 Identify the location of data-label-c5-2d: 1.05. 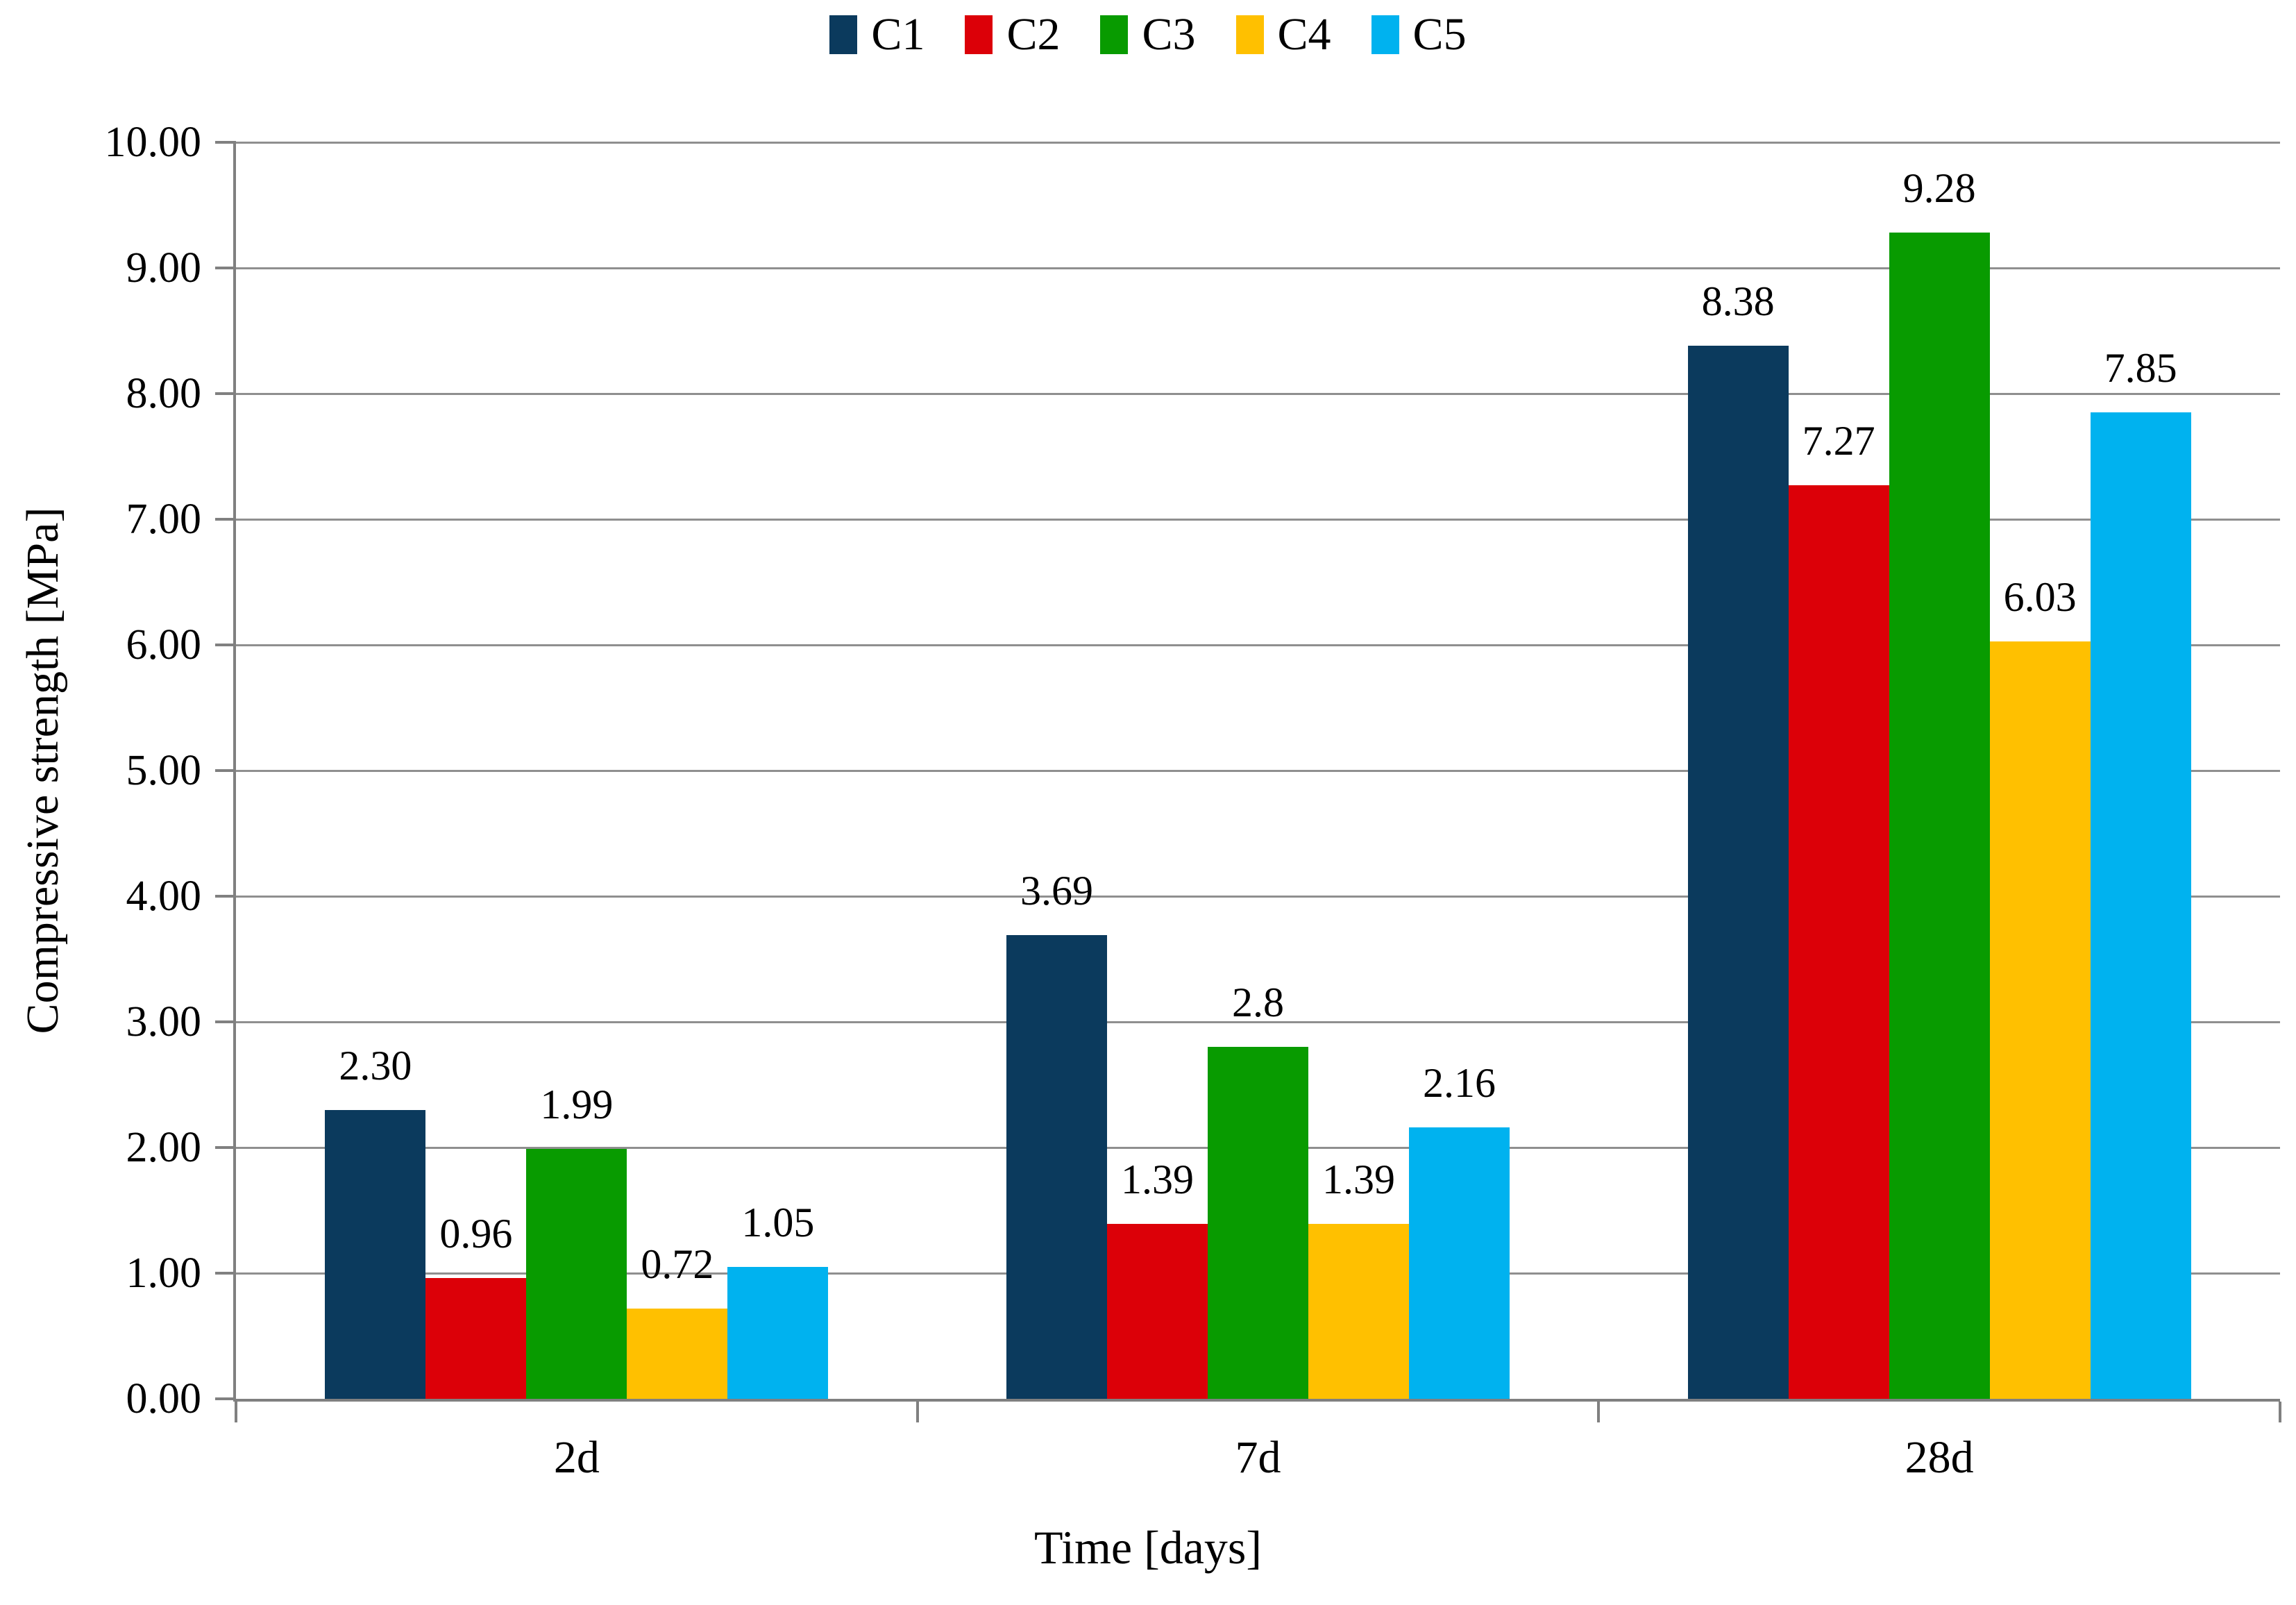
(778, 1222).